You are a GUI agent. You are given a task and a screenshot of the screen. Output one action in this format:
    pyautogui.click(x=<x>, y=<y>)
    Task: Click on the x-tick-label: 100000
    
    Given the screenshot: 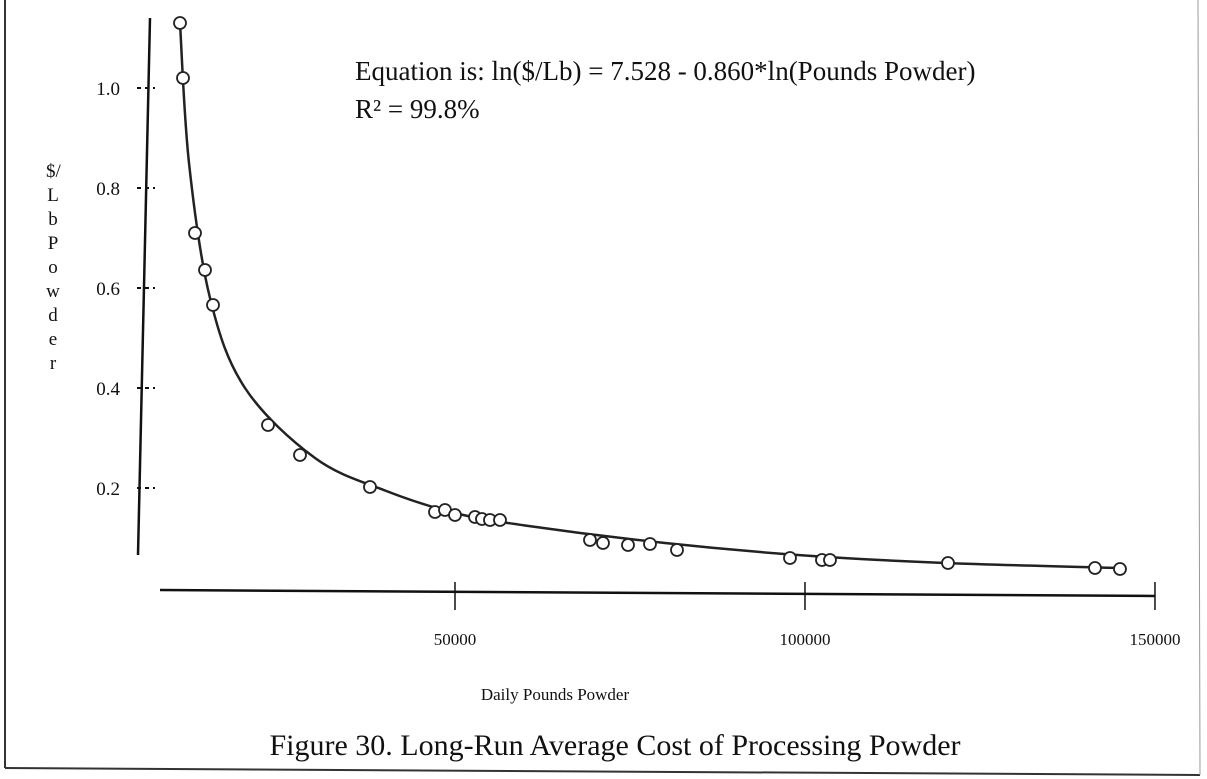 What is the action you would take?
    pyautogui.click(x=804, y=639)
    